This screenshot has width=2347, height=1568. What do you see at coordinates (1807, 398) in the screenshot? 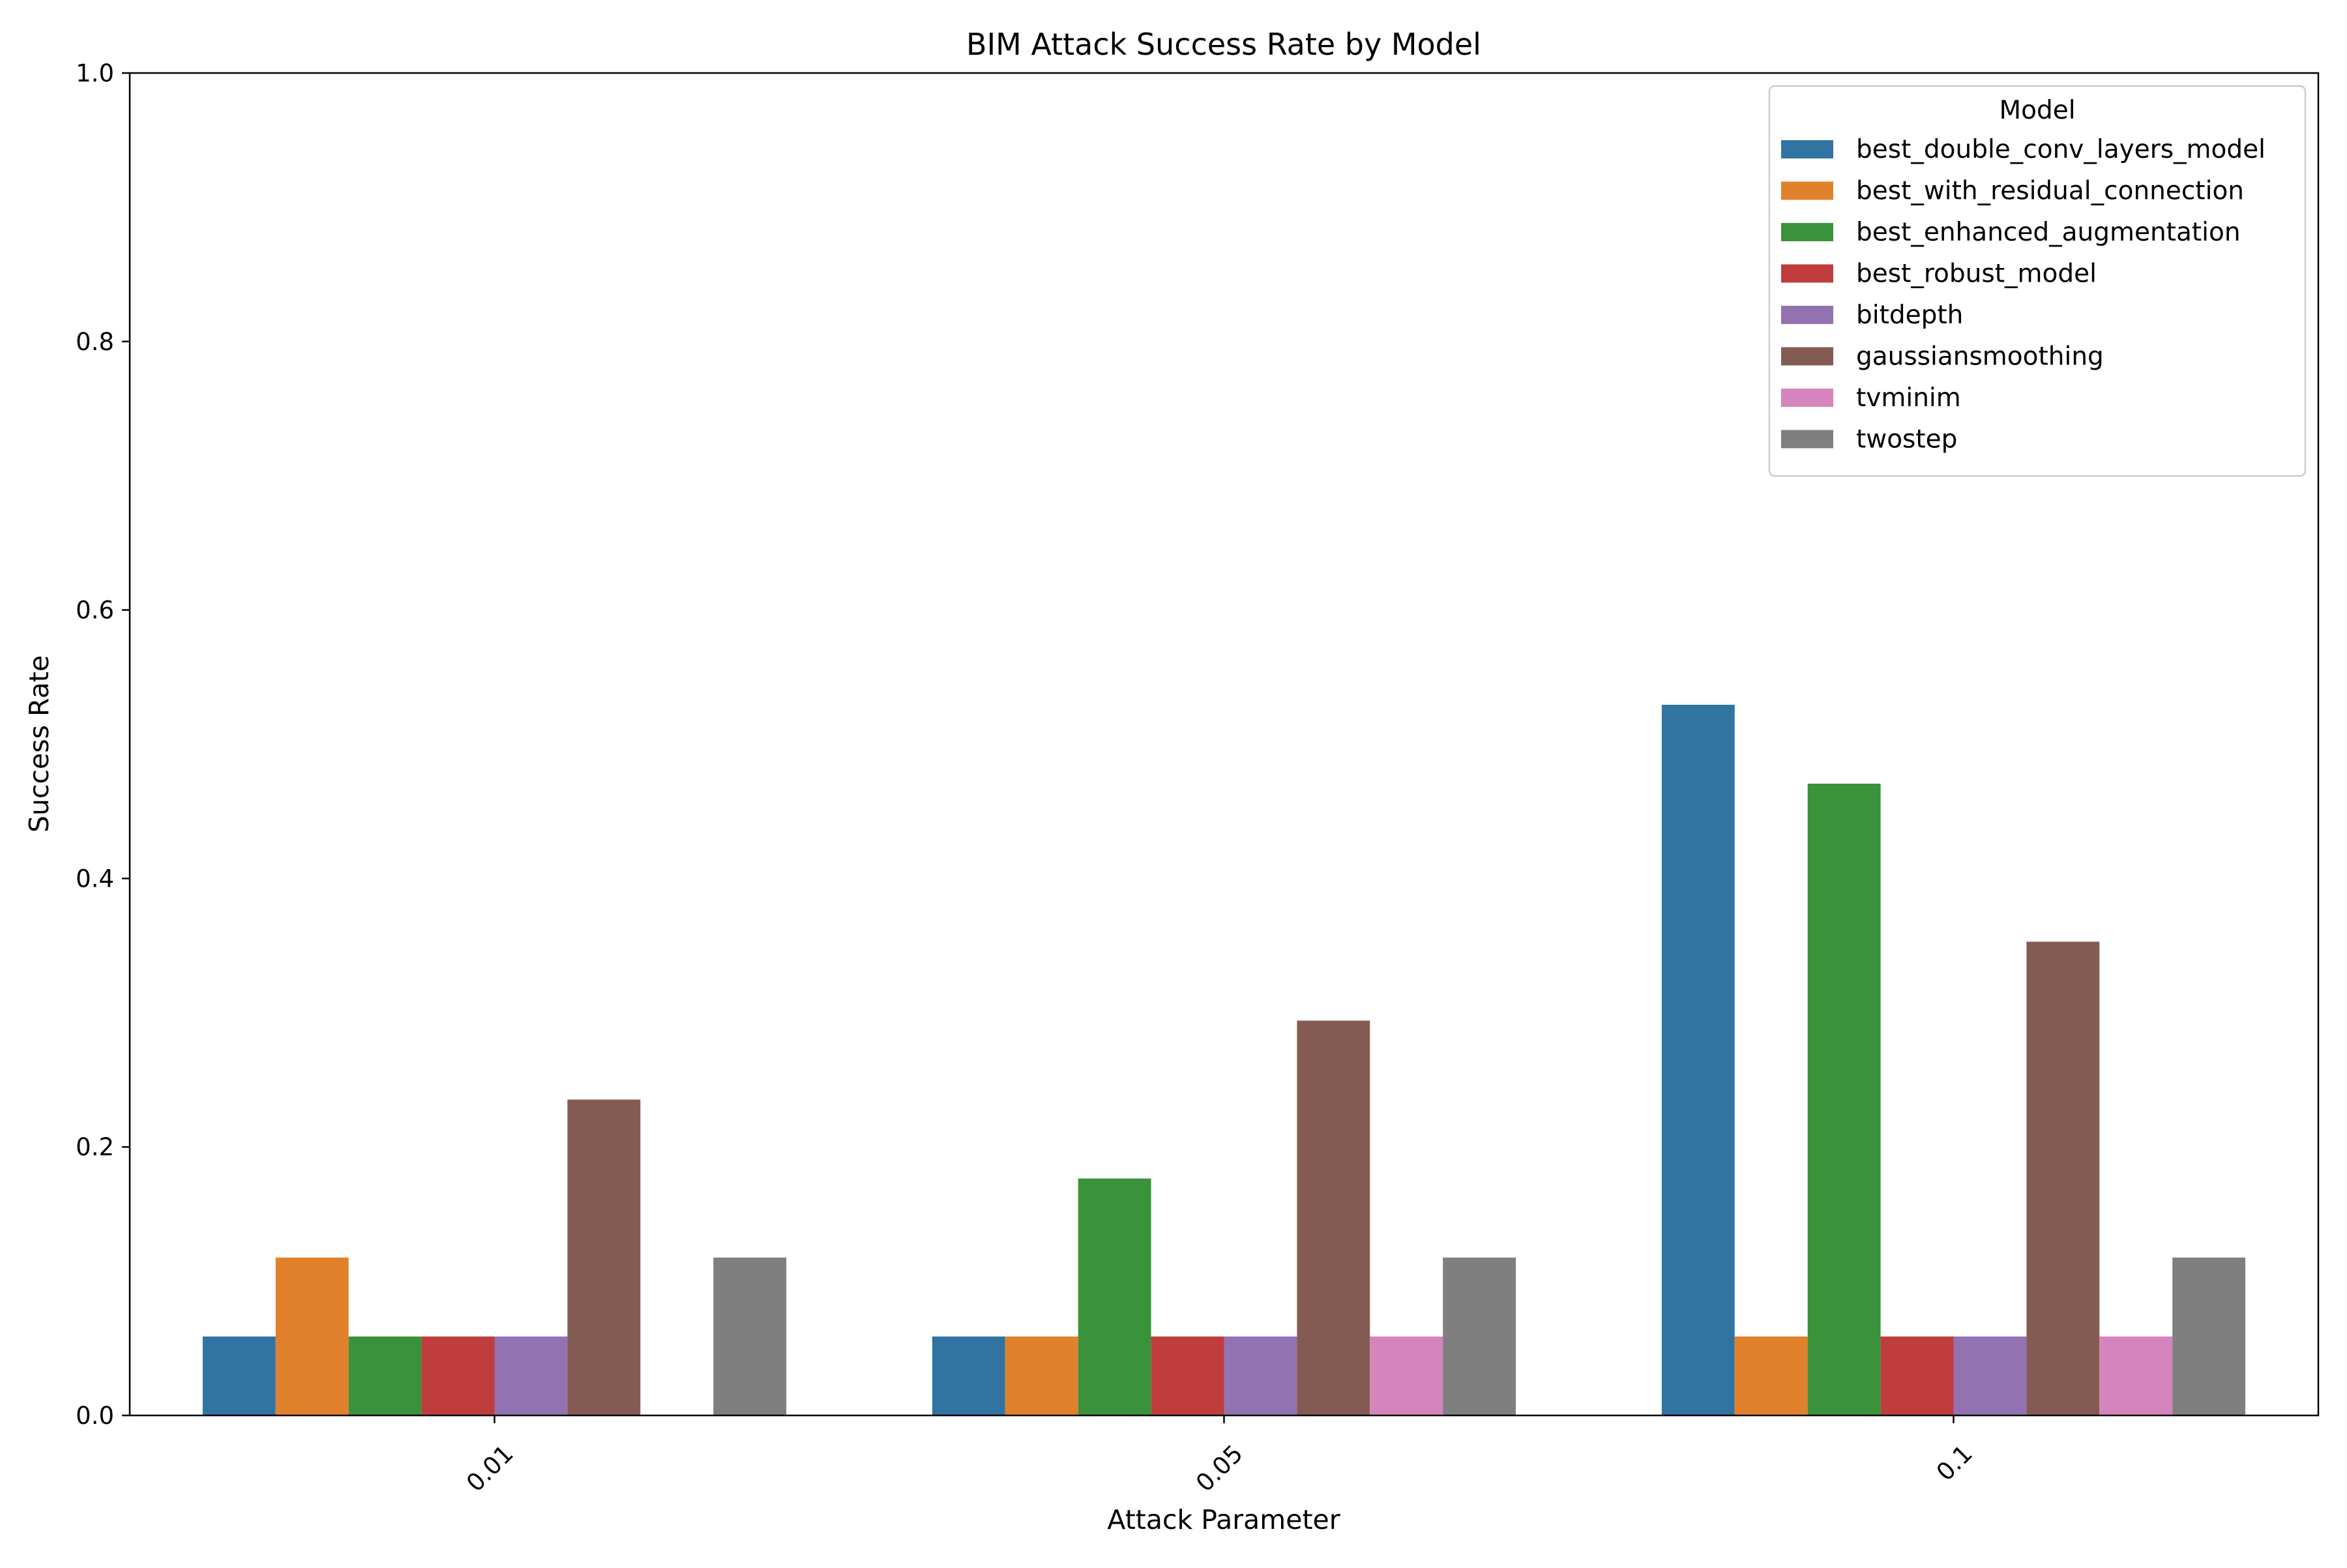
I see `legend-swatch-tvminim` at bounding box center [1807, 398].